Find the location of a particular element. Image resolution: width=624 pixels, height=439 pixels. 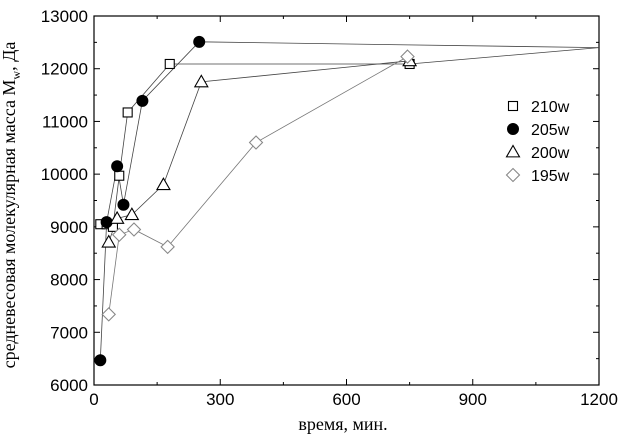

y-tick-label-6: 12000 is located at coordinates (64, 69).